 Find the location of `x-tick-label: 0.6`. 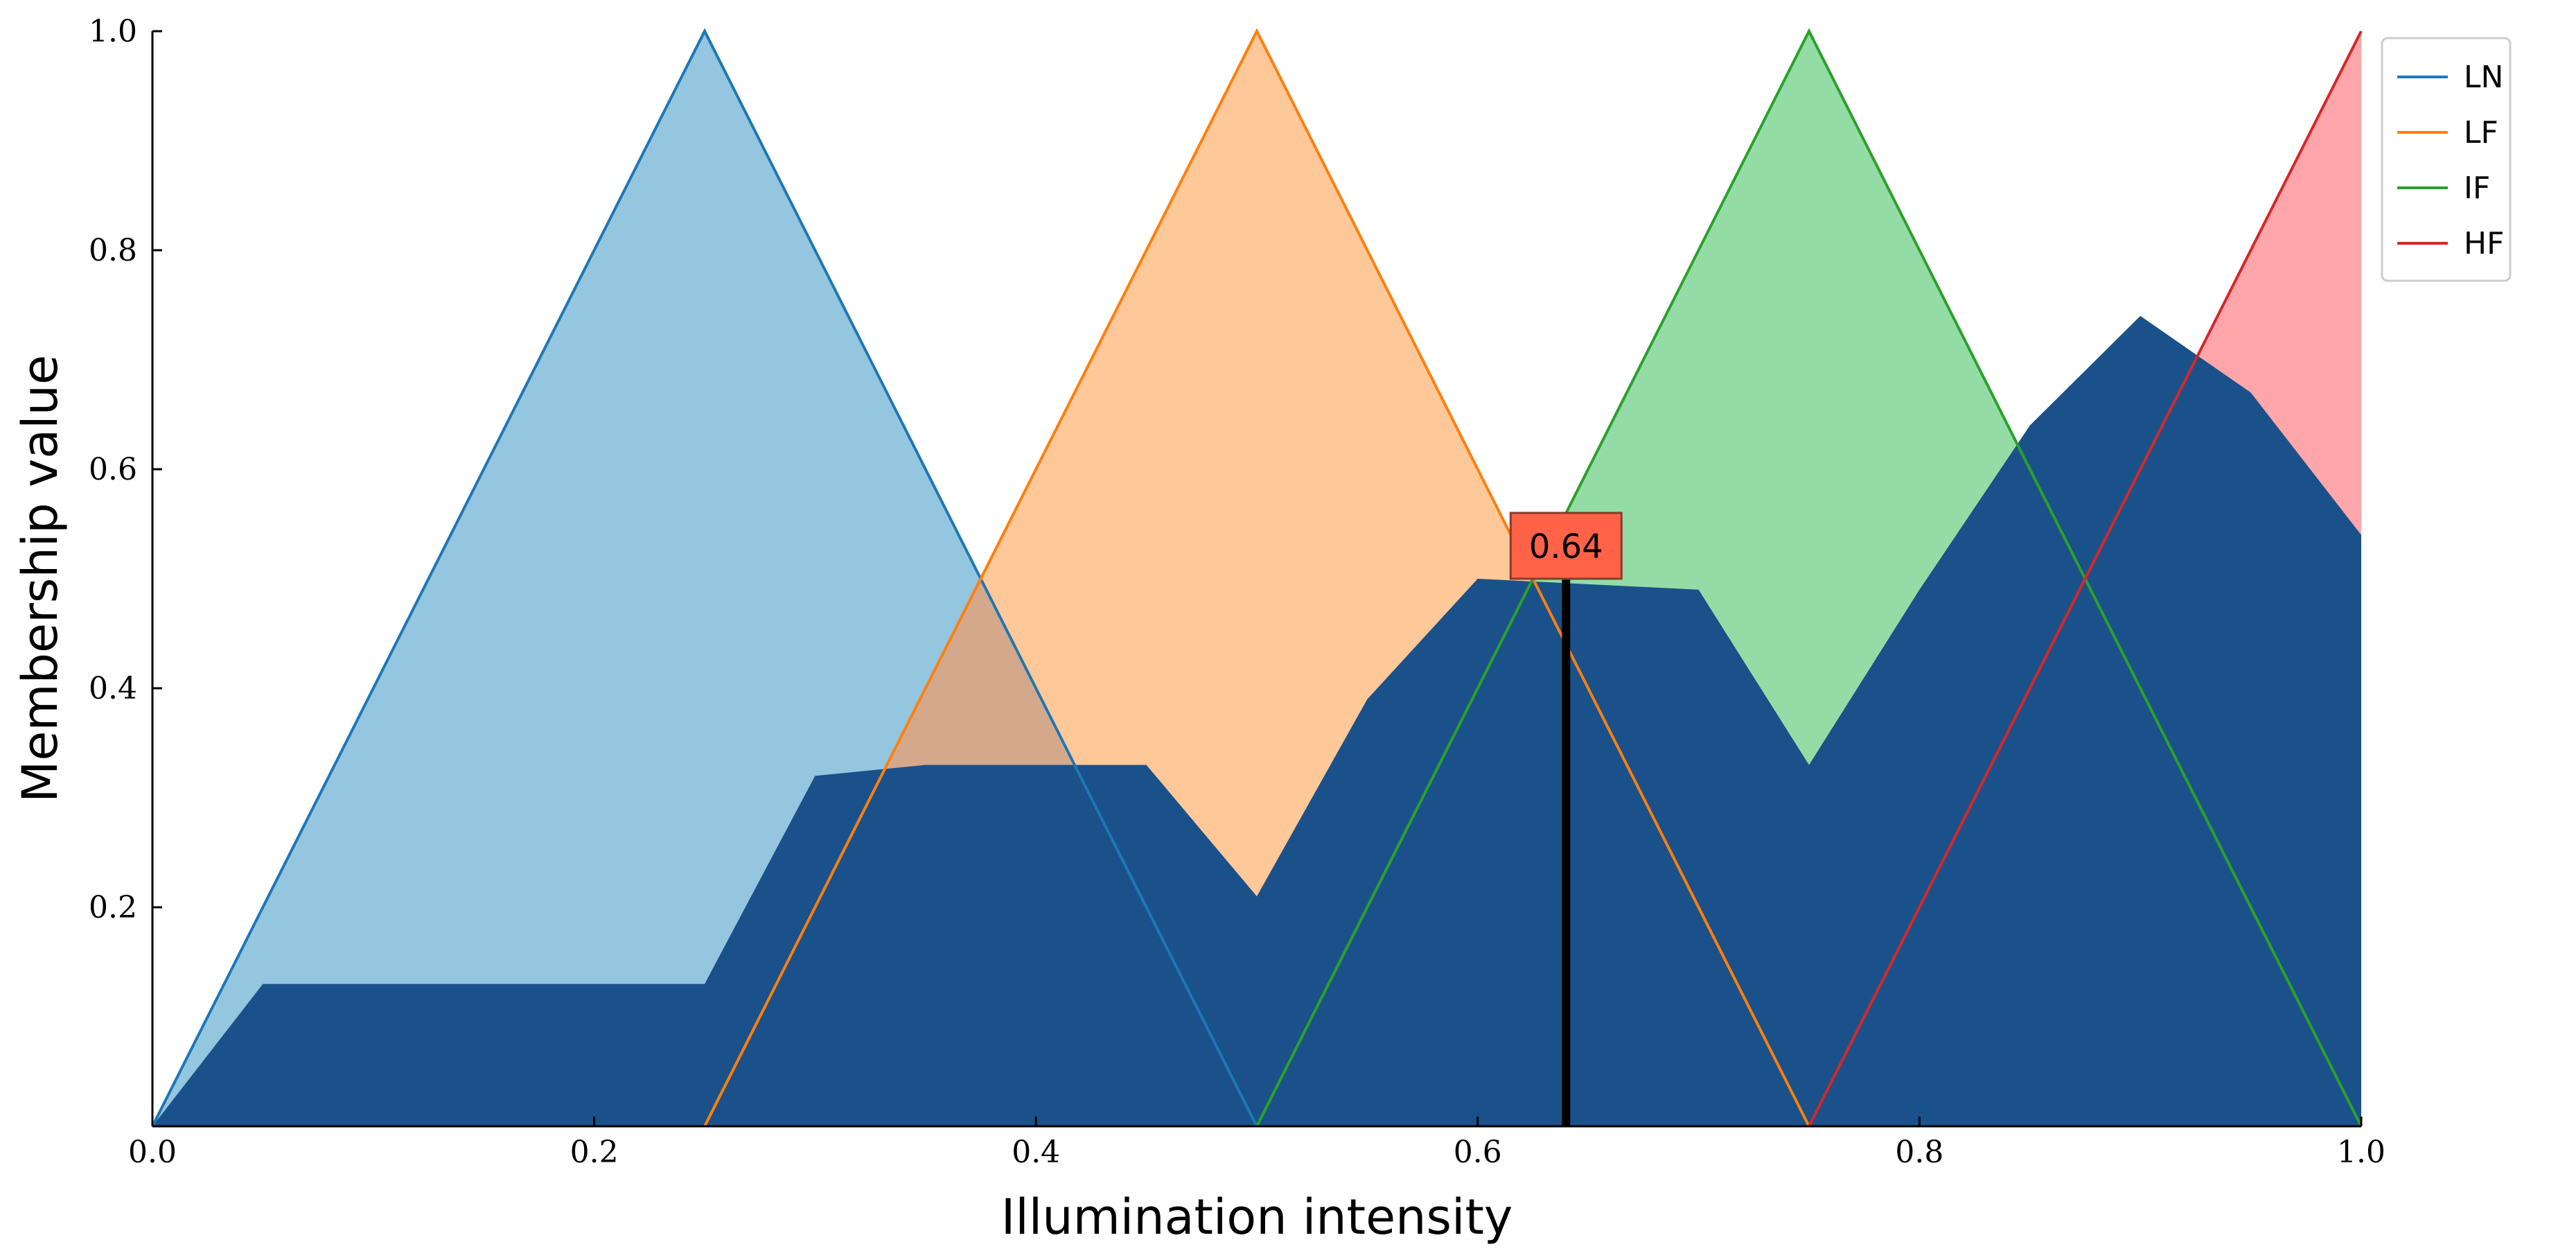

x-tick-label: 0.6 is located at coordinates (1478, 1153).